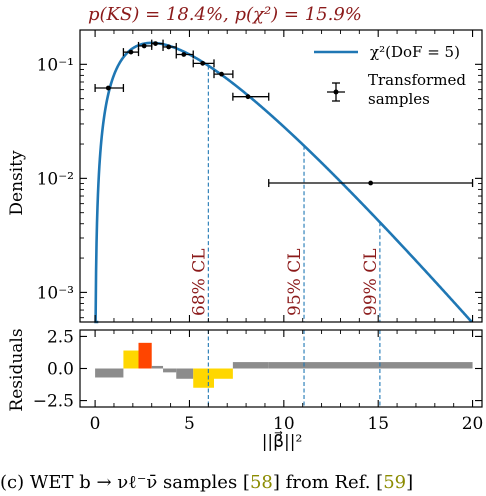 Image resolution: width=486 pixels, height=496 pixels. Describe the element at coordinates (261, 482) in the screenshot. I see `caption-ref-1: 58` at that location.